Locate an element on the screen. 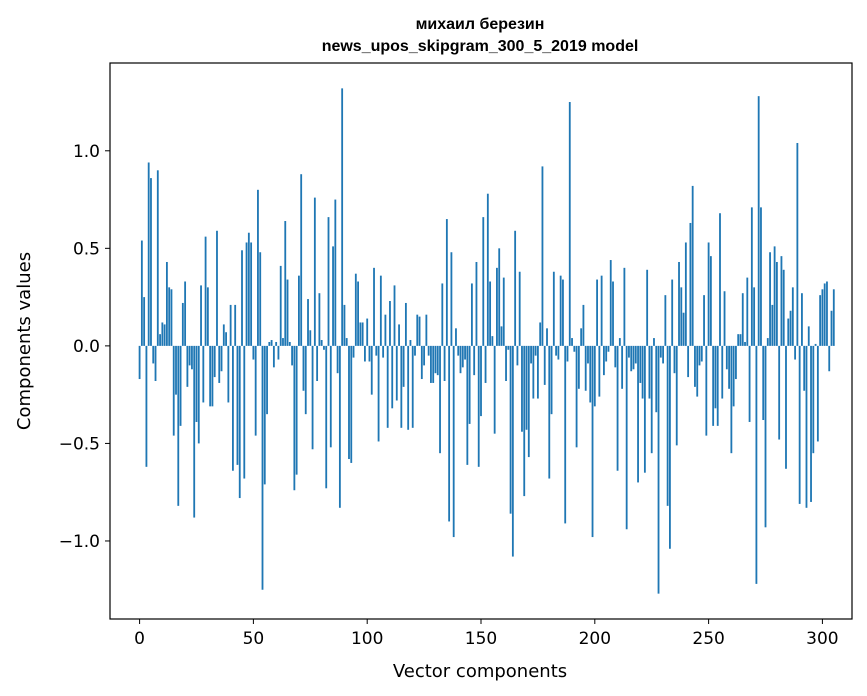 The height and width of the screenshot is (696, 867). y-axis-label: Components values is located at coordinates (24, 341).